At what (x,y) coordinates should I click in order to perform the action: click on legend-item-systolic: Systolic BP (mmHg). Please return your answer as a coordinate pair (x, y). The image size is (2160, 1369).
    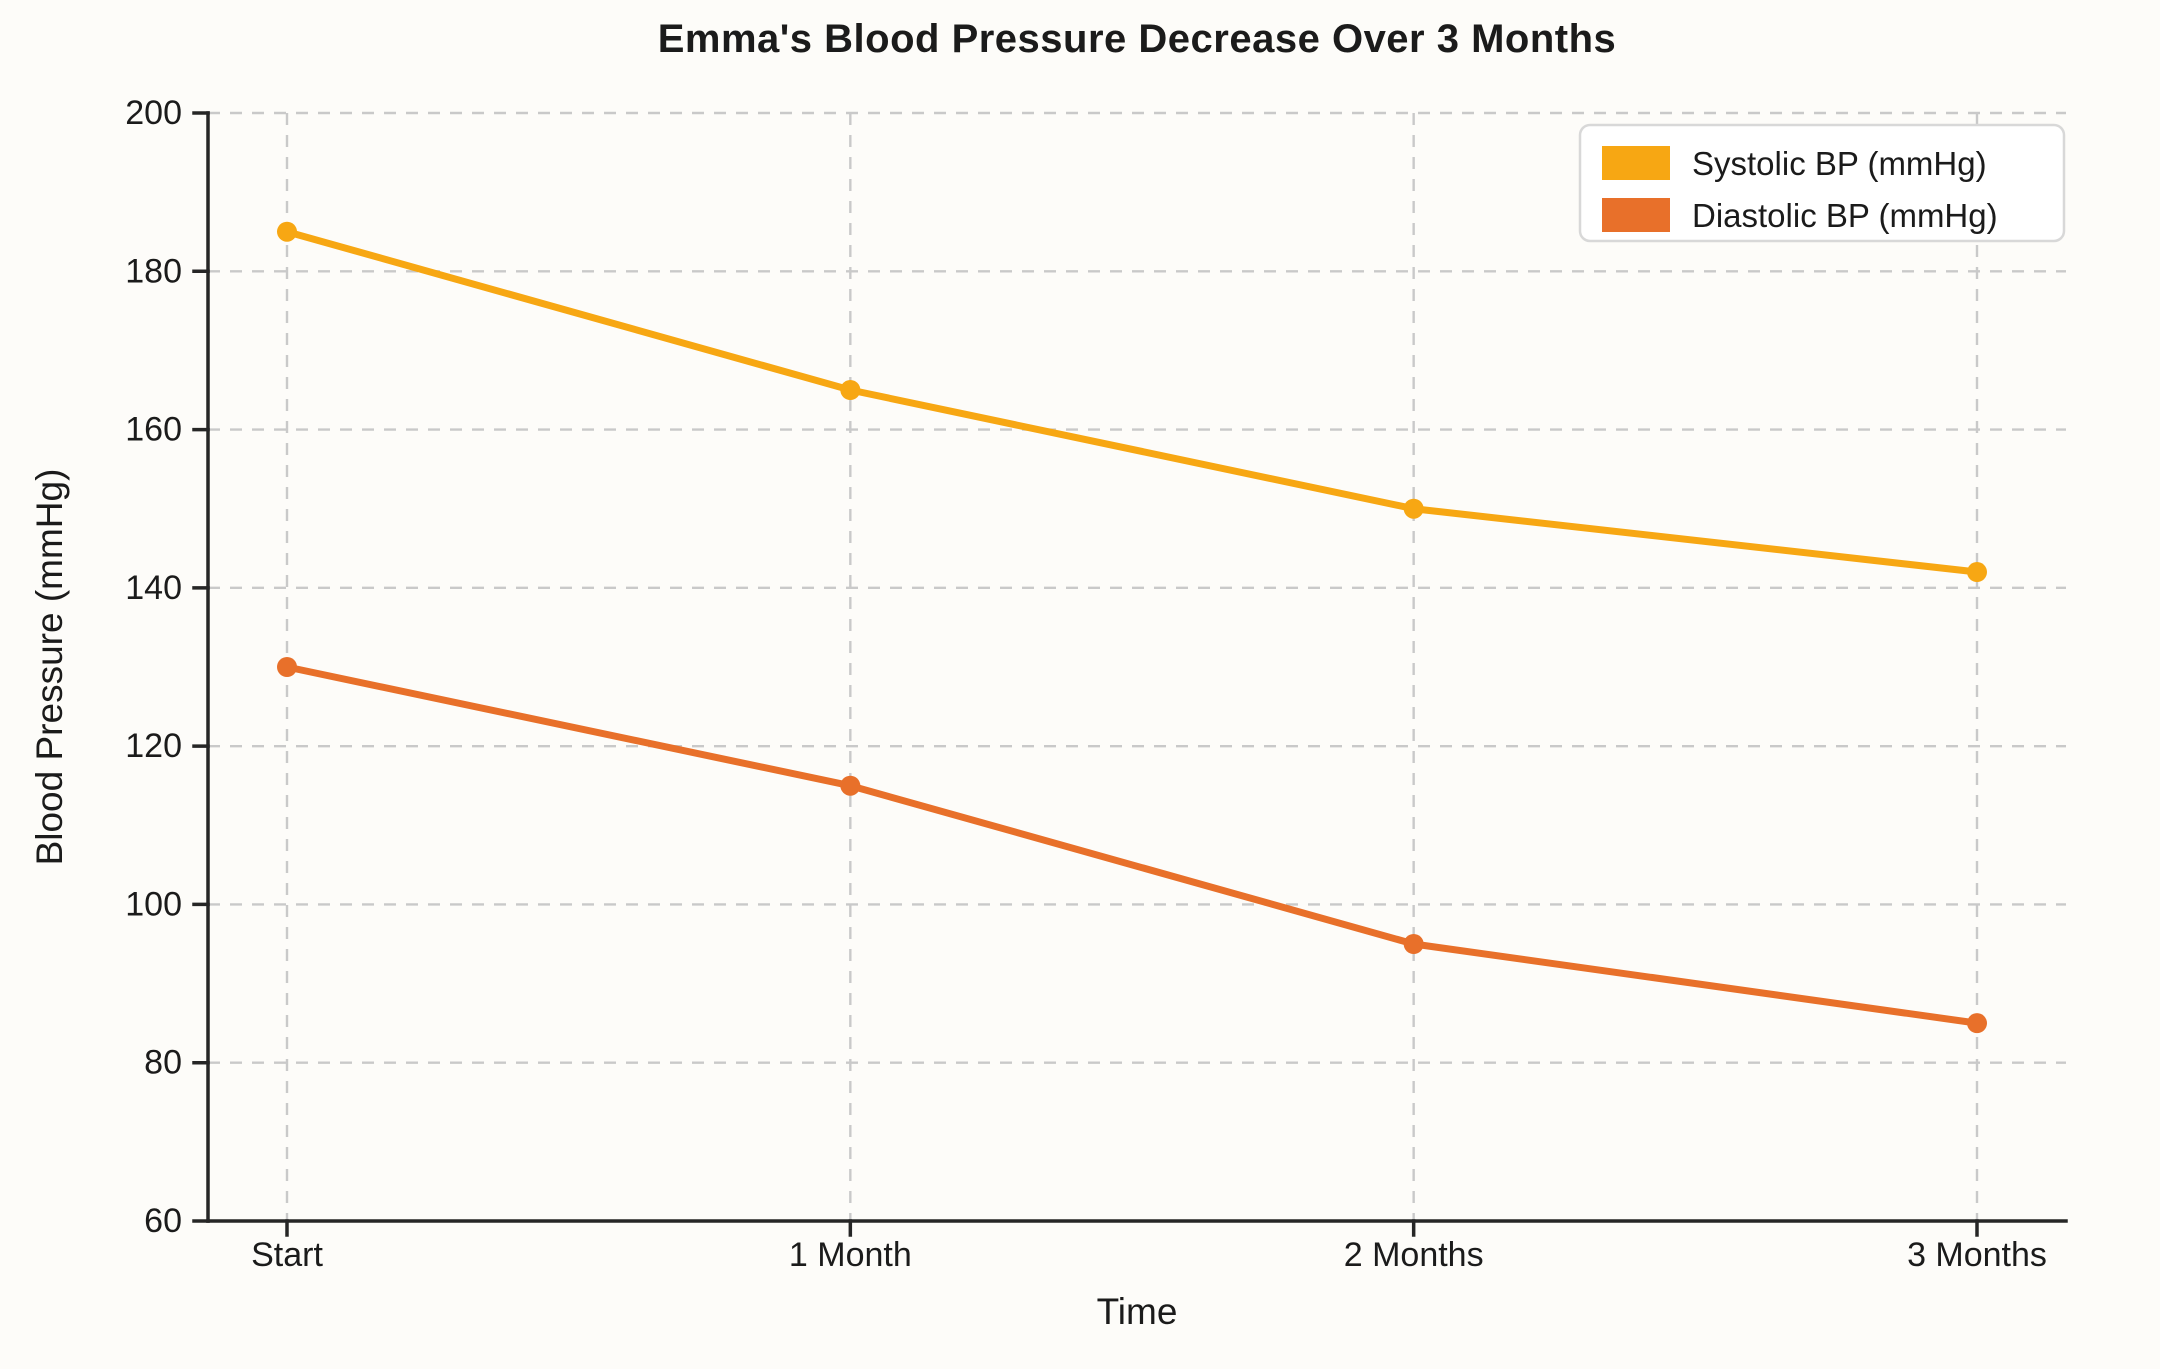
    Looking at the image, I should click on (1794, 163).